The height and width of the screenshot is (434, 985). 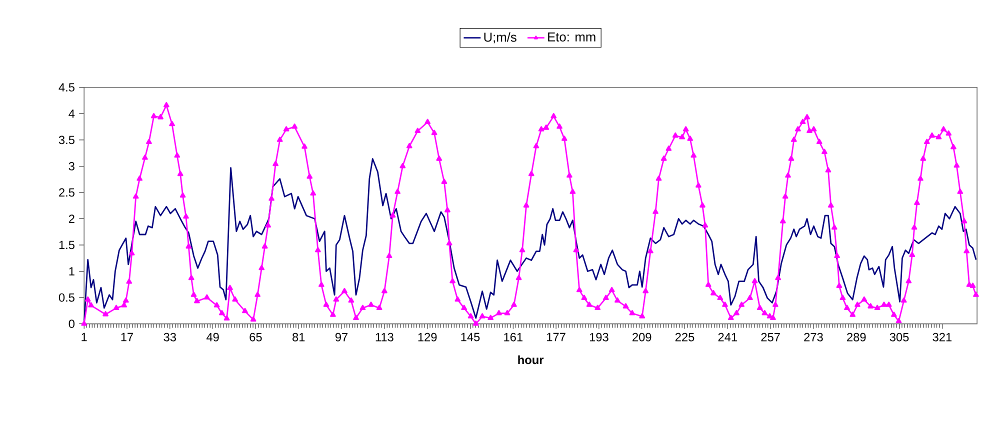 What do you see at coordinates (942, 337) in the screenshot?
I see `x-tick-label: 321` at bounding box center [942, 337].